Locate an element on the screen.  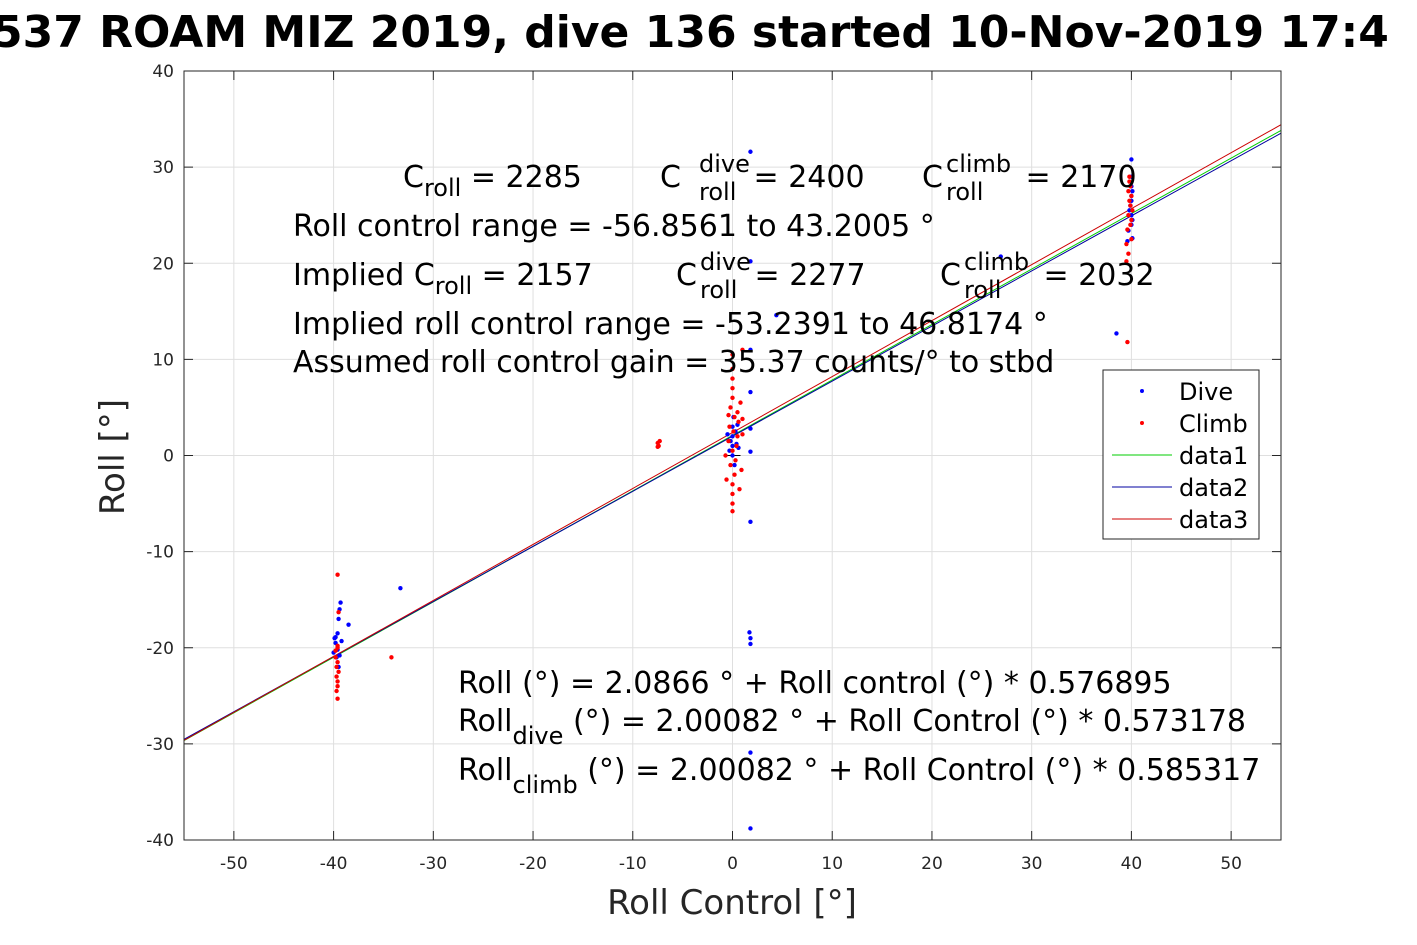
y-tick-label: 30 is located at coordinates (163, 168).